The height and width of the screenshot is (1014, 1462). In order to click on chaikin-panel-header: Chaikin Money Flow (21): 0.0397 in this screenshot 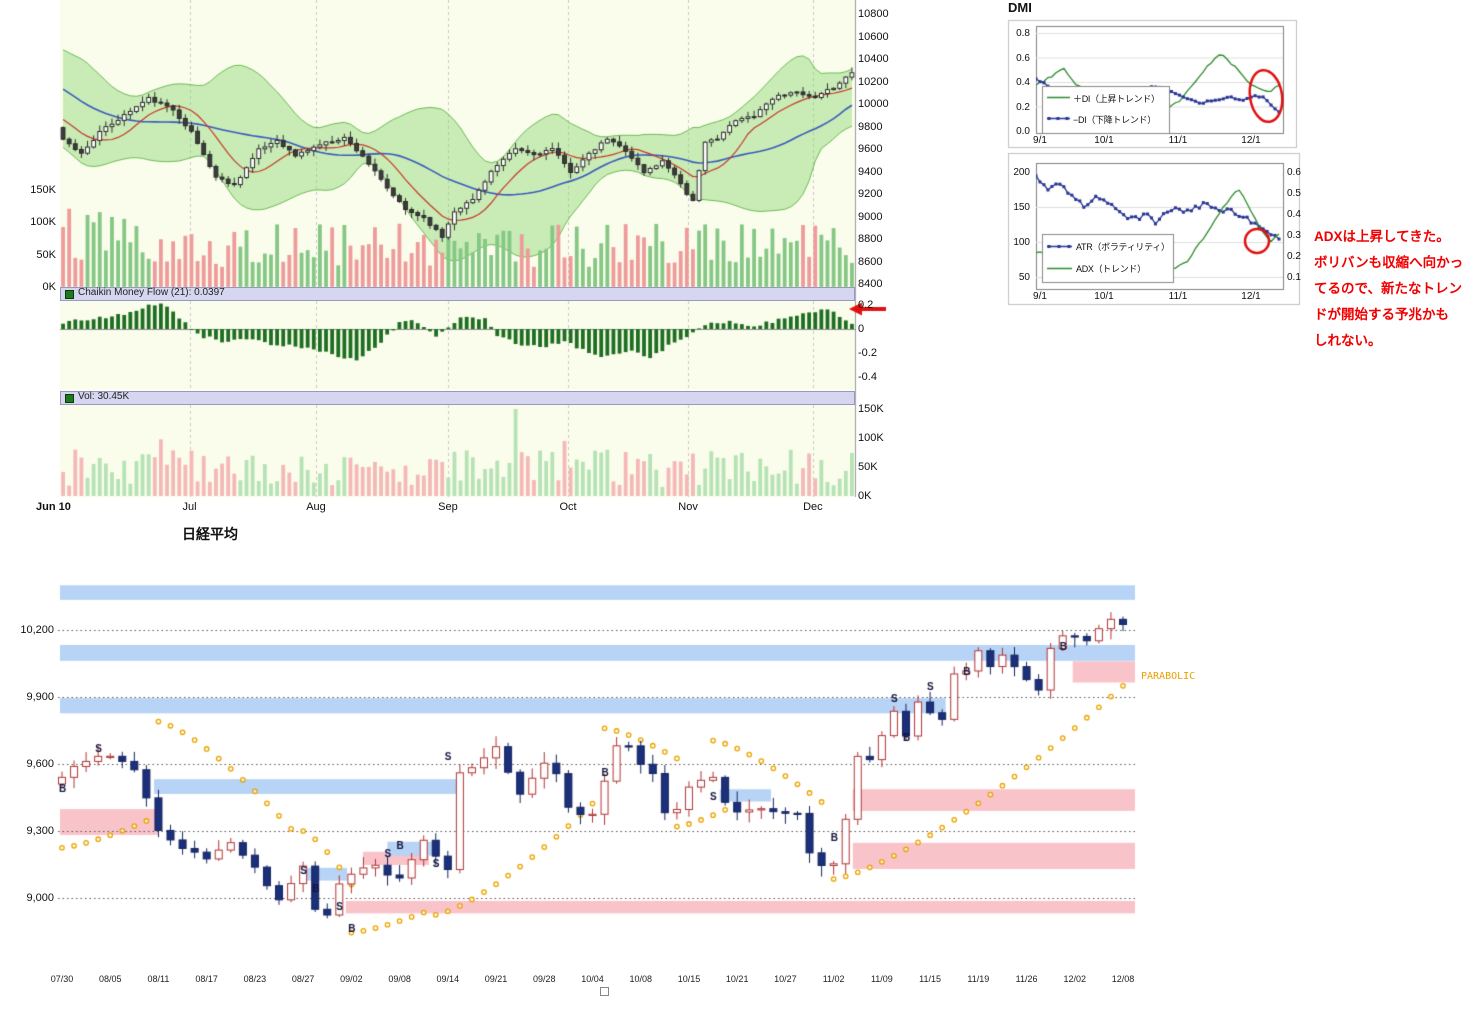, I will do `click(457, 294)`.